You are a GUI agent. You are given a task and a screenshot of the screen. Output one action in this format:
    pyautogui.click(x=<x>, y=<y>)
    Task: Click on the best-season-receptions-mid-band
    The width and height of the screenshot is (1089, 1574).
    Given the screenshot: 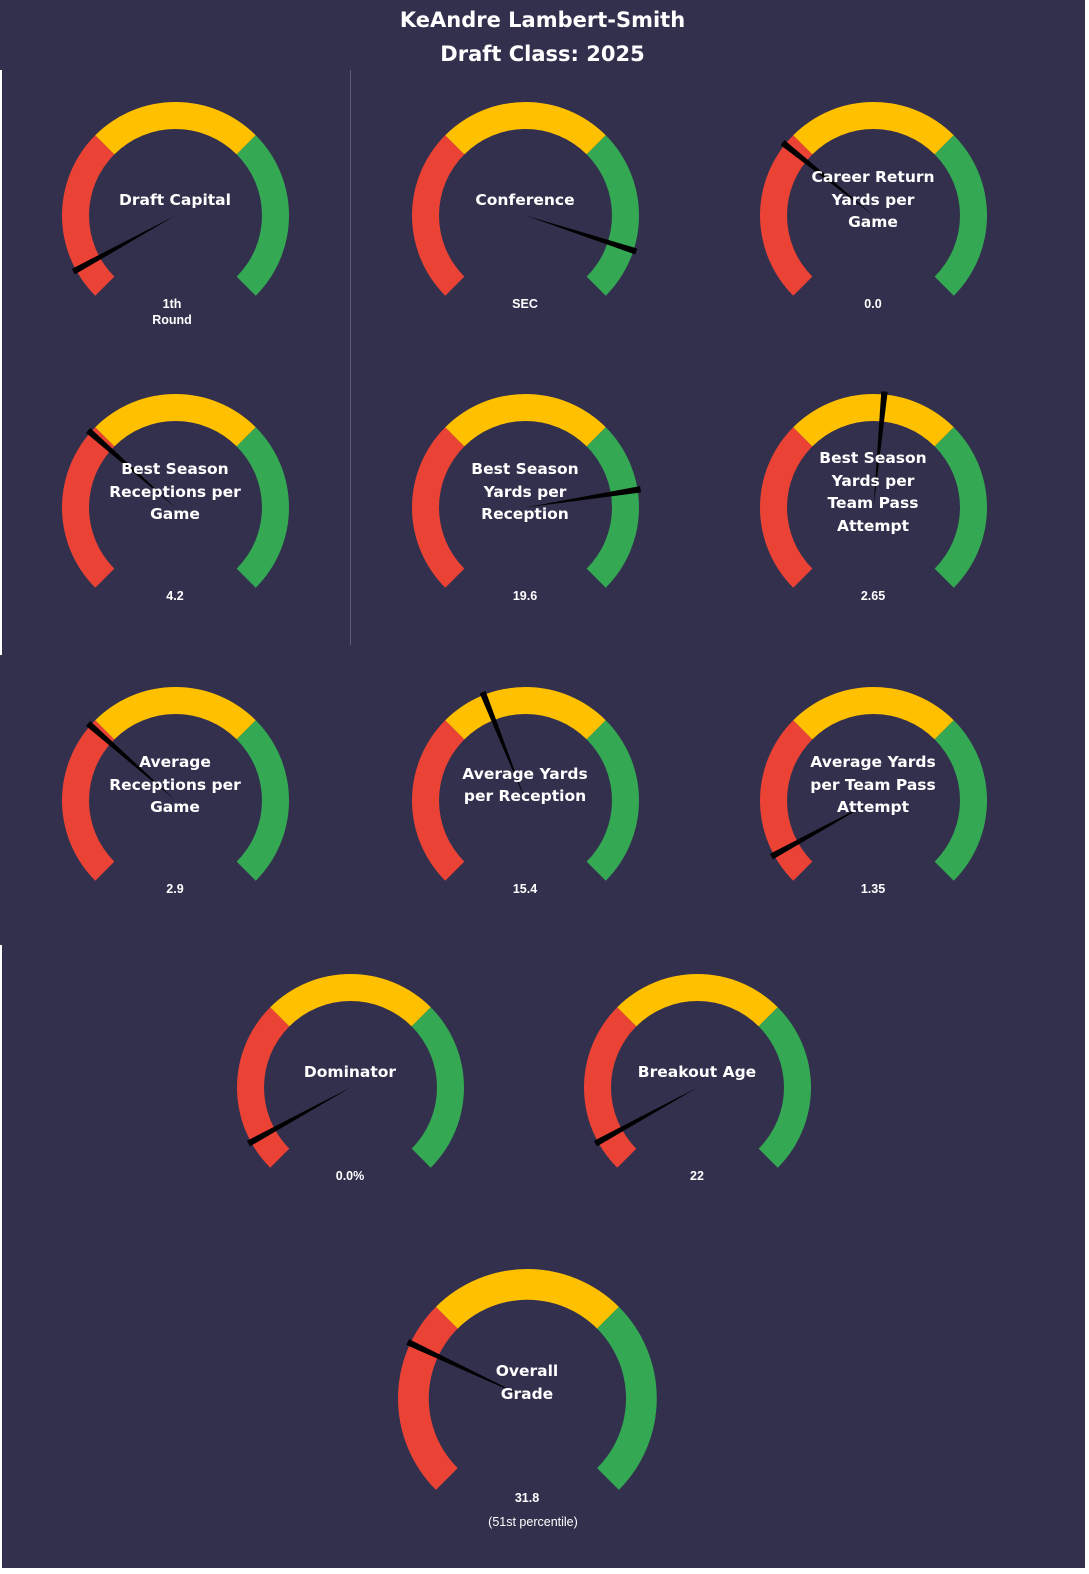 What is the action you would take?
    pyautogui.click(x=175, y=419)
    